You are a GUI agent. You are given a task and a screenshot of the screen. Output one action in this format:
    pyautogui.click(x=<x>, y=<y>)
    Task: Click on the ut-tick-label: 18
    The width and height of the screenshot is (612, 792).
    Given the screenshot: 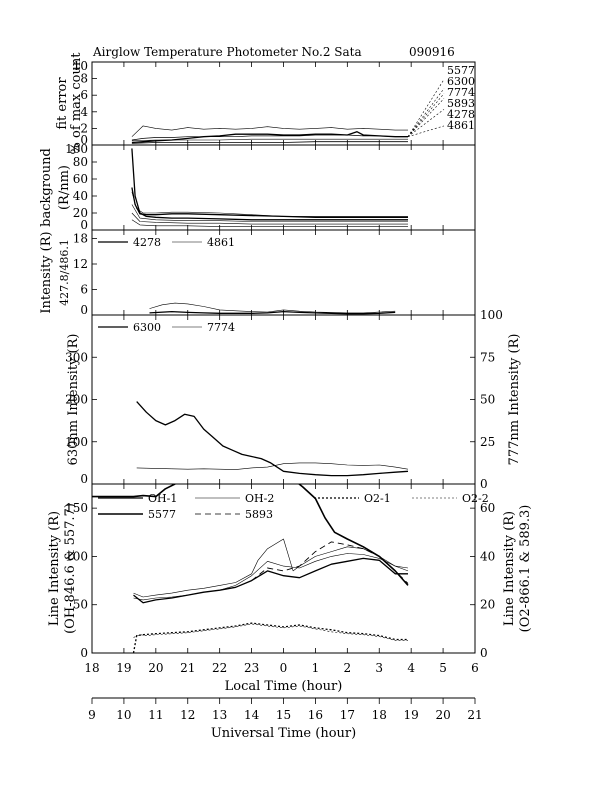 What is the action you would take?
    pyautogui.click(x=379, y=715)
    